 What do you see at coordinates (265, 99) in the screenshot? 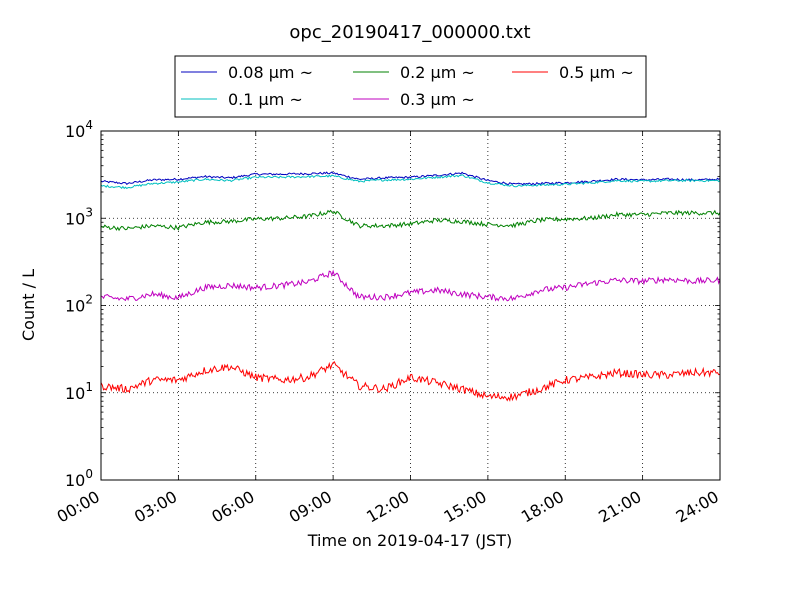
I see `legend-label: 0.1 μm ~` at bounding box center [265, 99].